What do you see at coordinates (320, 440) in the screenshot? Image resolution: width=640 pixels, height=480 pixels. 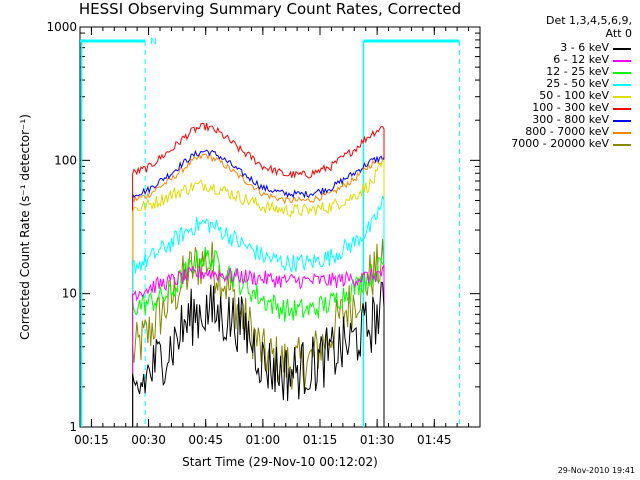 I see `x-tick-label: 01:15` at bounding box center [320, 440].